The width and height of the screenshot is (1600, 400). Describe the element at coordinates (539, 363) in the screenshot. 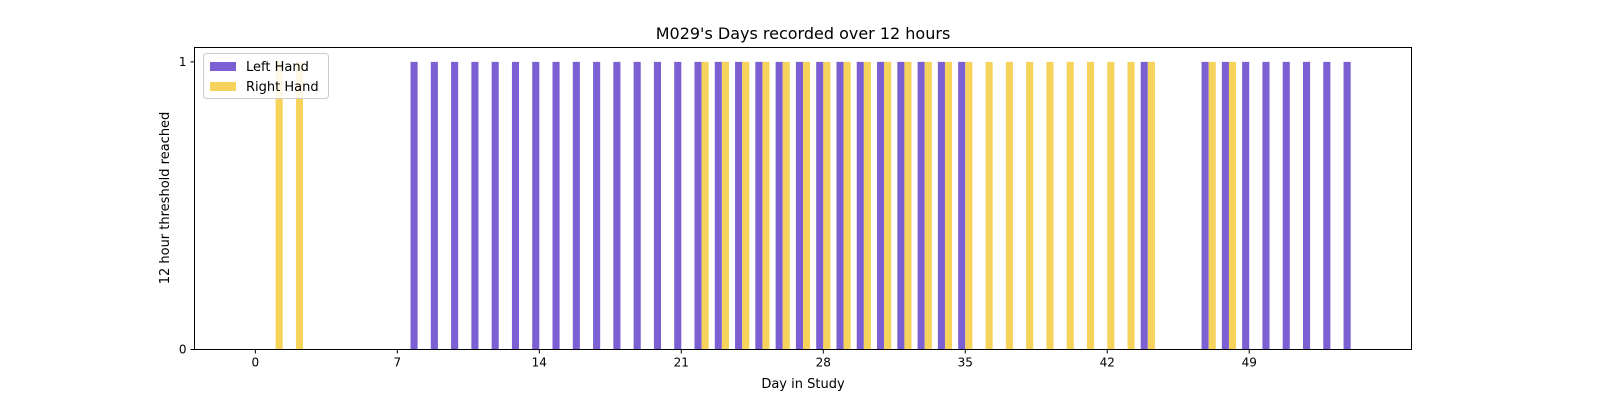

I see `x-tick-label: 14` at that location.